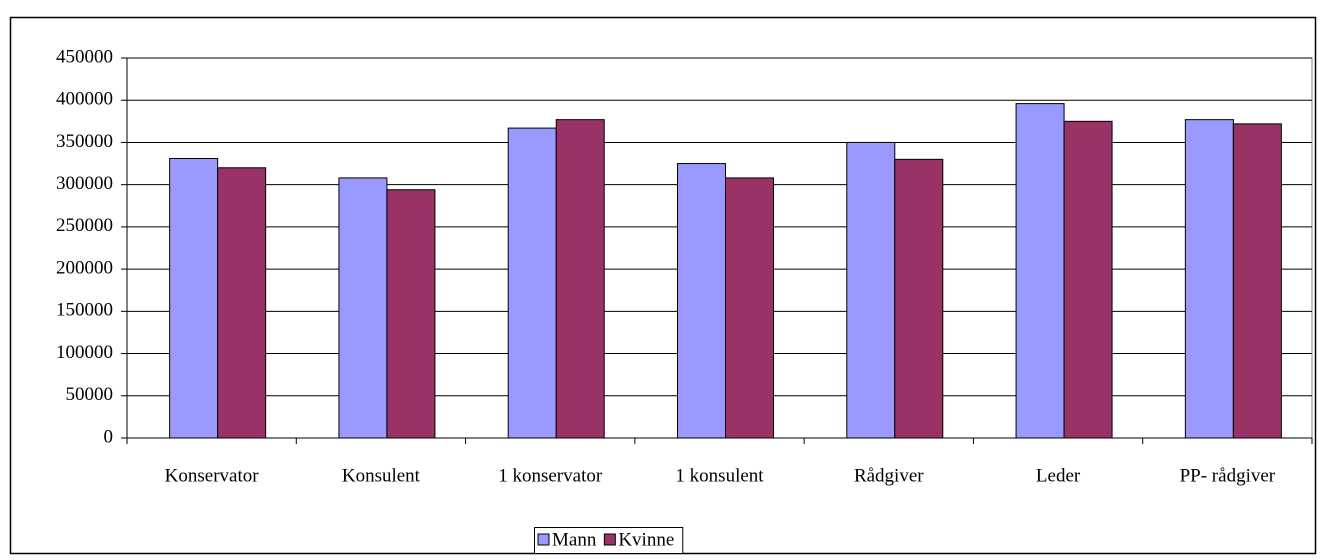 The width and height of the screenshot is (1321, 560). What do you see at coordinates (109, 436) in the screenshot?
I see `y-tick-label: 0` at bounding box center [109, 436].